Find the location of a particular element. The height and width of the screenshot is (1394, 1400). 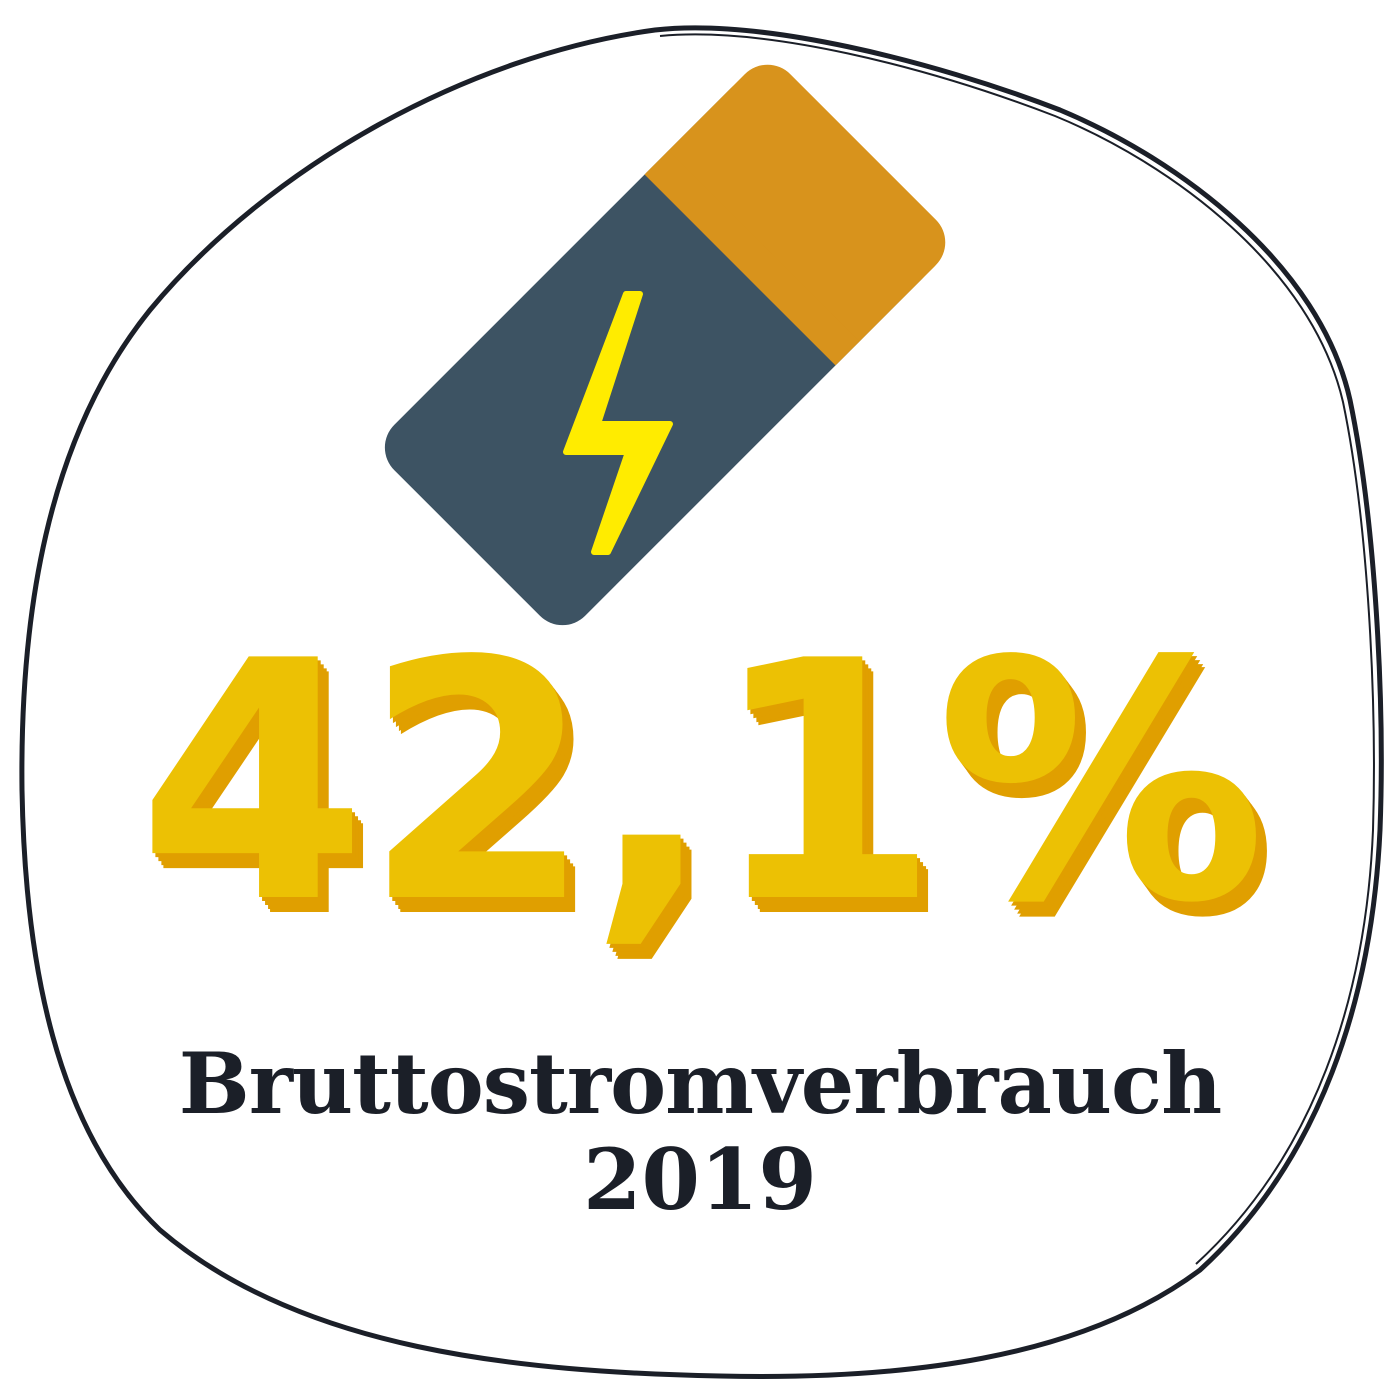

lightning-bolt-icon is located at coordinates (618, 423).